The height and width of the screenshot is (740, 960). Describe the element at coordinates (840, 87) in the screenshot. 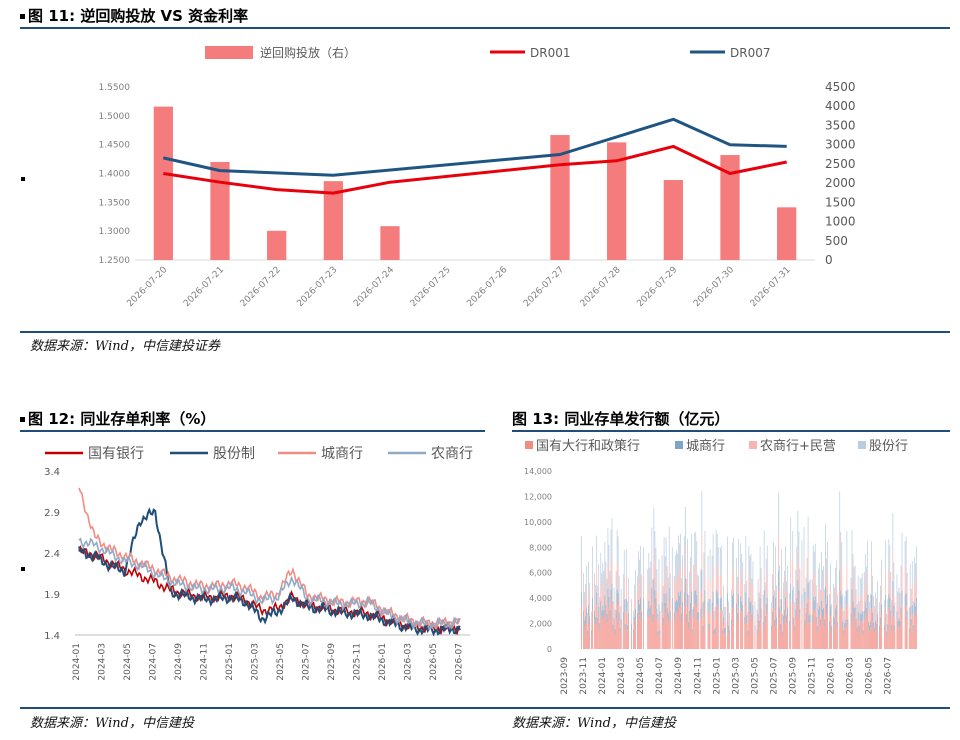

I see `y-right-tick: 4500` at that location.